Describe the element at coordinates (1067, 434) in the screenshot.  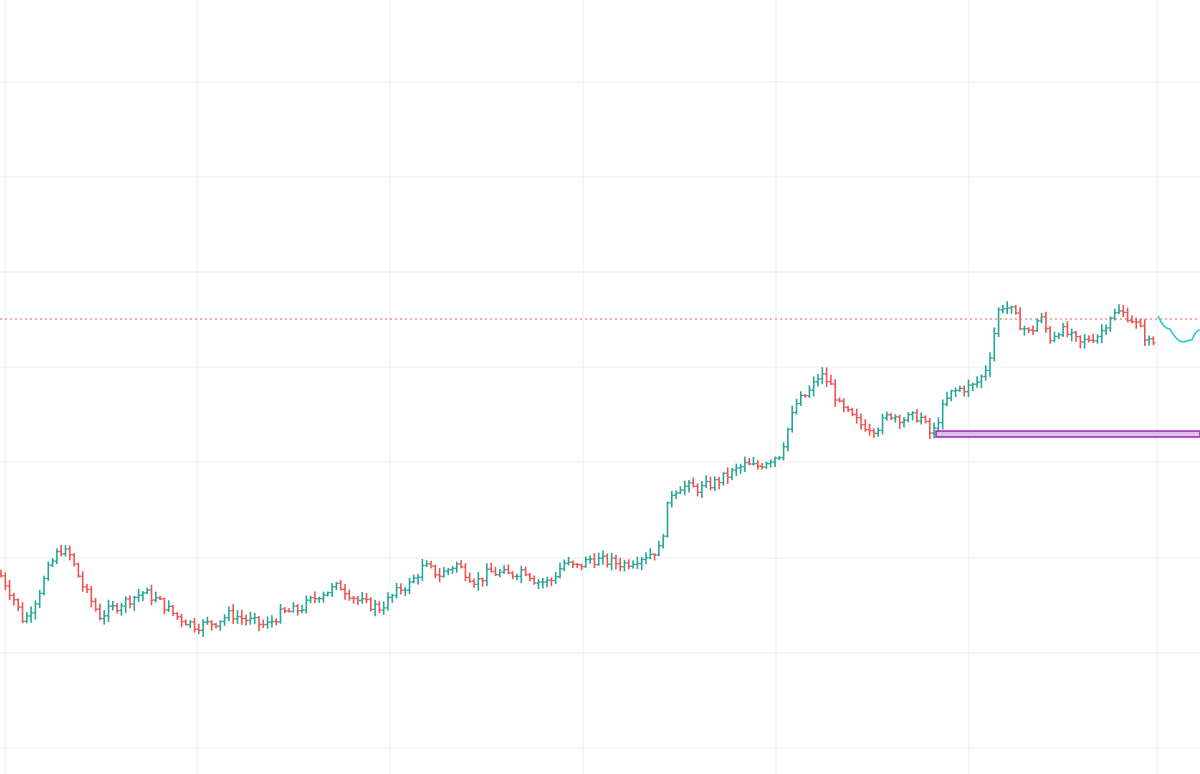
I see `support-zone` at that location.